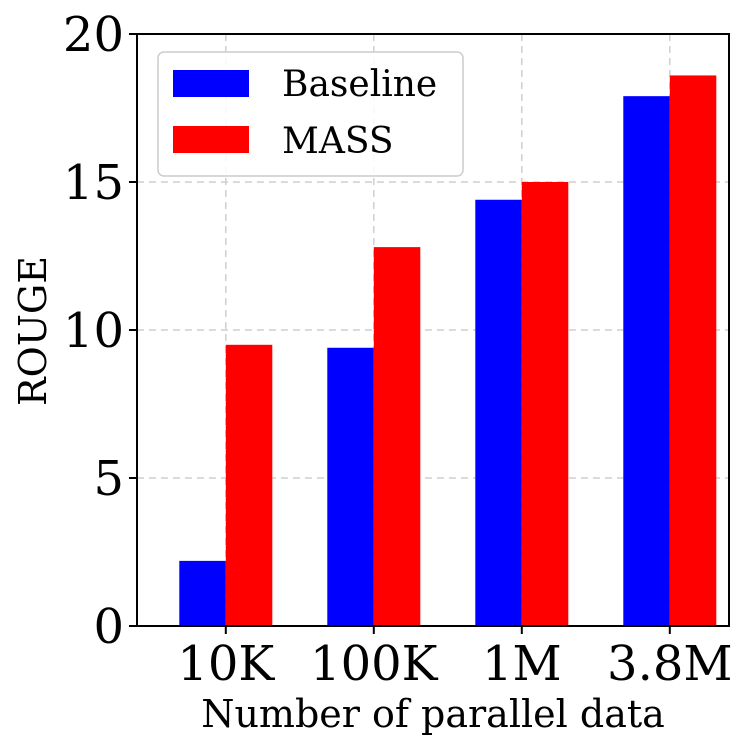  Describe the element at coordinates (359, 84) in the screenshot. I see `legend-label-baseline: Baseline` at that location.